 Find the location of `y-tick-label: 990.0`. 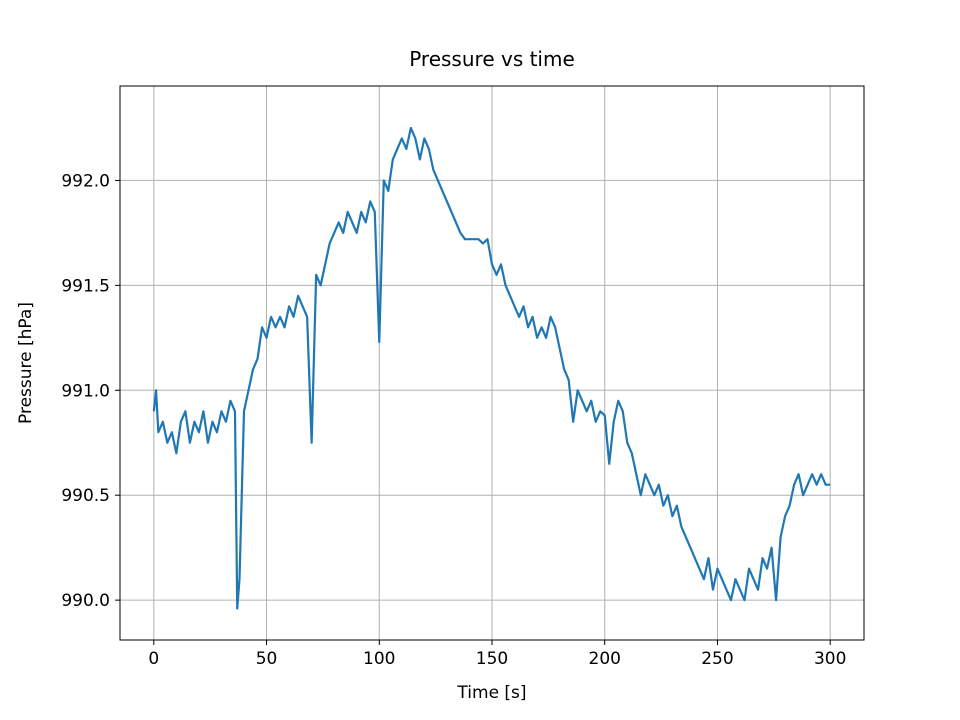

y-tick-label: 990.0 is located at coordinates (85, 601).